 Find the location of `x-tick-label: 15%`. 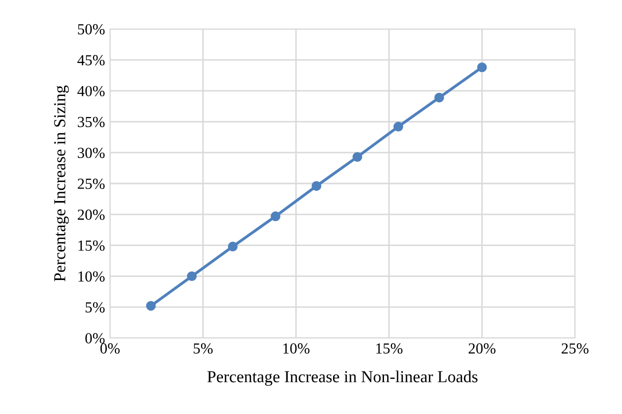

x-tick-label: 15% is located at coordinates (389, 348).